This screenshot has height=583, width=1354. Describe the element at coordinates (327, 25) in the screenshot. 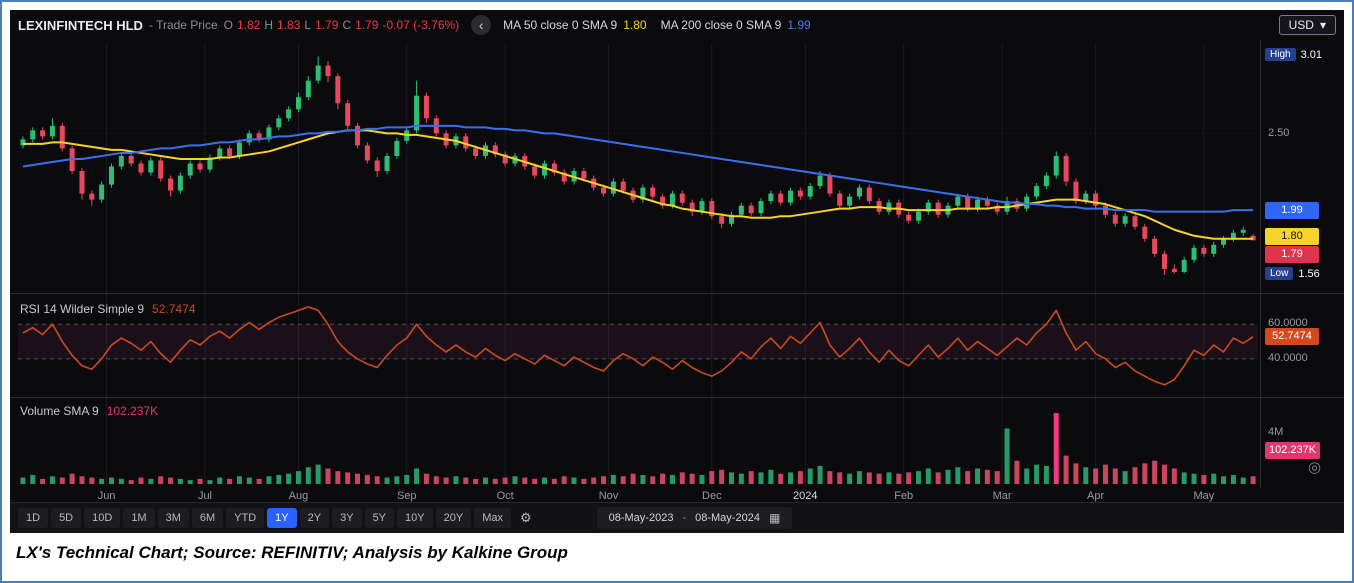

I see `low-value: 1.79` at that location.